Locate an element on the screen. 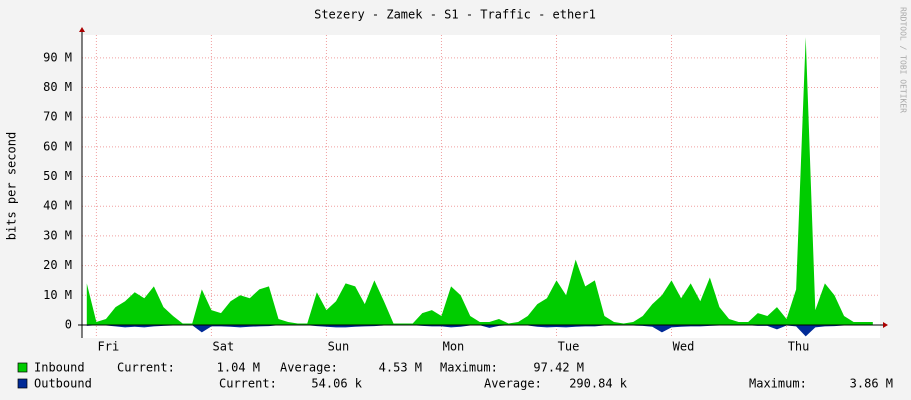 This screenshot has width=911, height=400. legend-stat: 290.84 k is located at coordinates (598, 384).